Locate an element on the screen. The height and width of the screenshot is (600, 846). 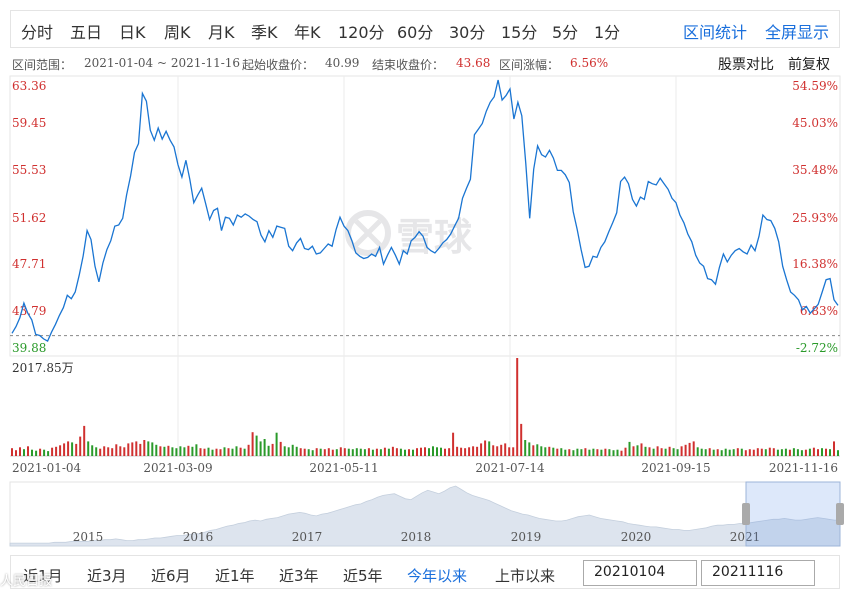
volume-max-label: 2017.85万 is located at coordinates (43, 368).